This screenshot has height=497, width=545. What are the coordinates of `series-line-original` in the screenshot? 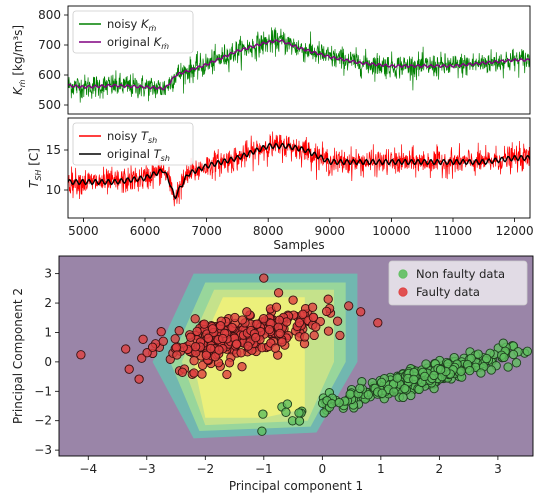 It's located at (299, 171).